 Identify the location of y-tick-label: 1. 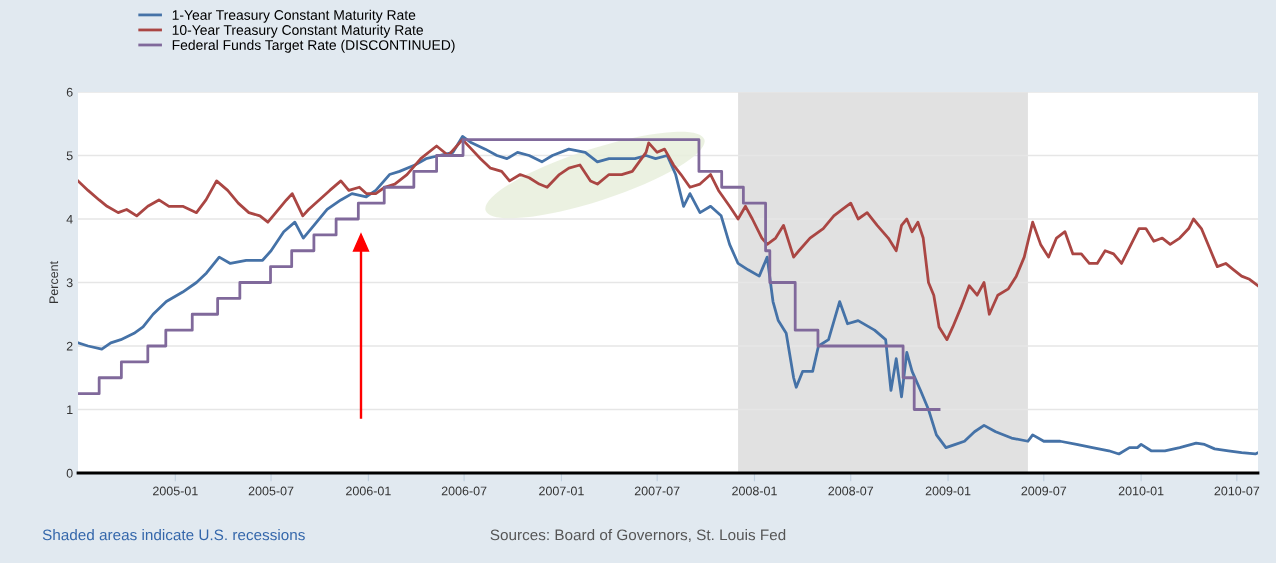
(70, 410).